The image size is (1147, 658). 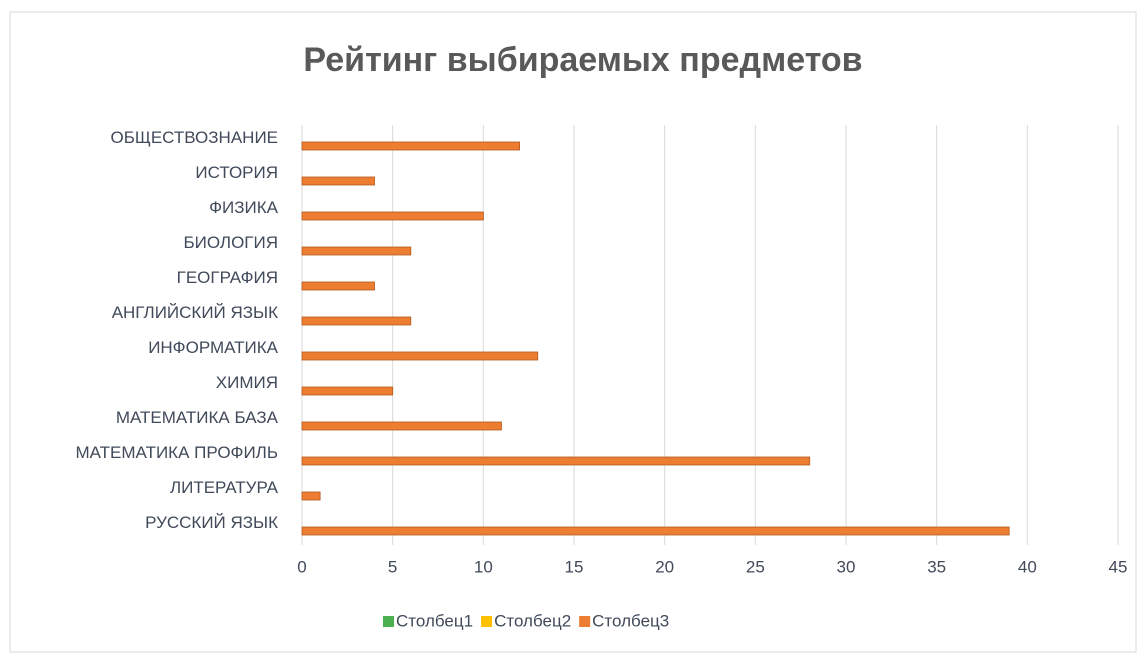 What do you see at coordinates (936, 566) in the screenshot?
I see `x-tick-label: 35` at bounding box center [936, 566].